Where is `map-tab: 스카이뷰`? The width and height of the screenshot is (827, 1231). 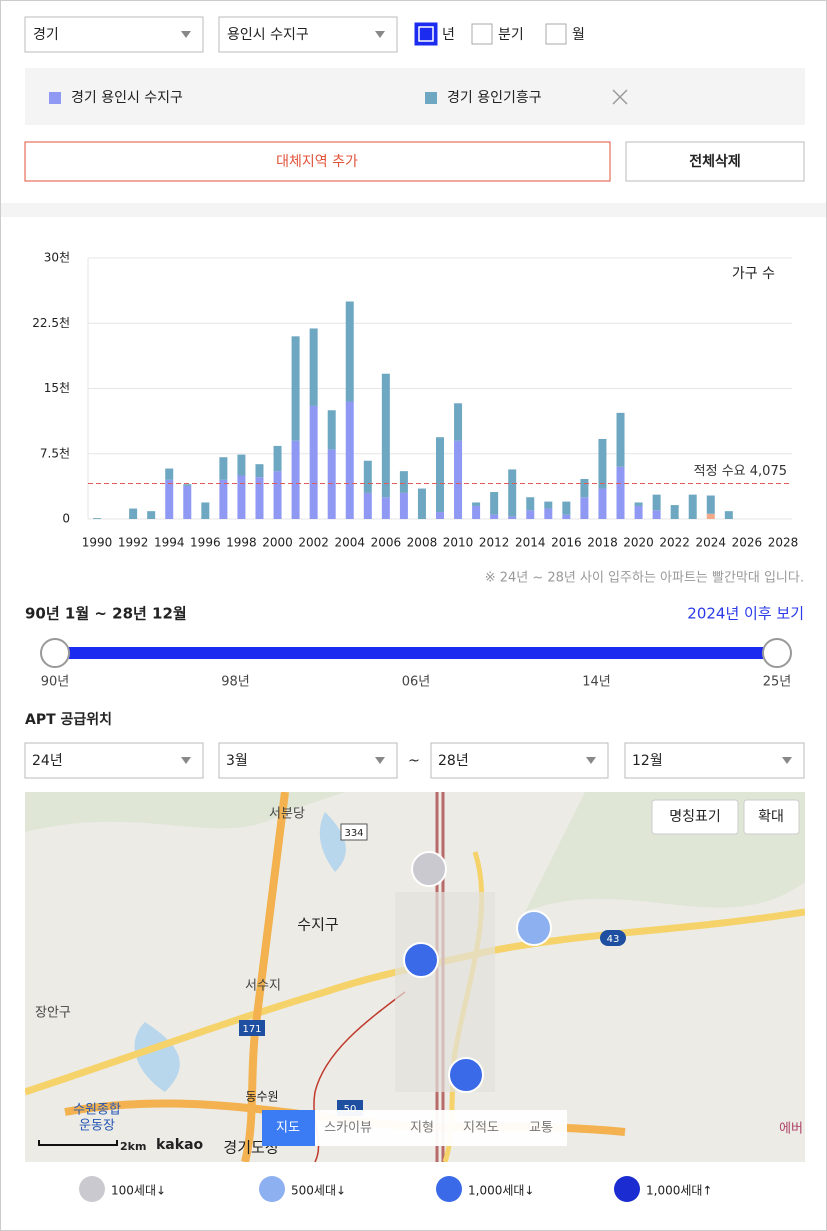 map-tab: 스카이뷰 is located at coordinates (348, 1128).